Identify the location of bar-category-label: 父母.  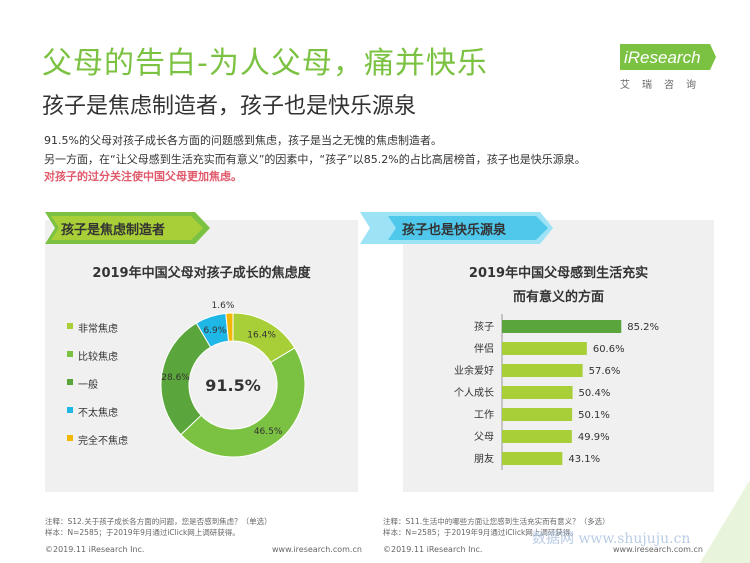
(484, 437).